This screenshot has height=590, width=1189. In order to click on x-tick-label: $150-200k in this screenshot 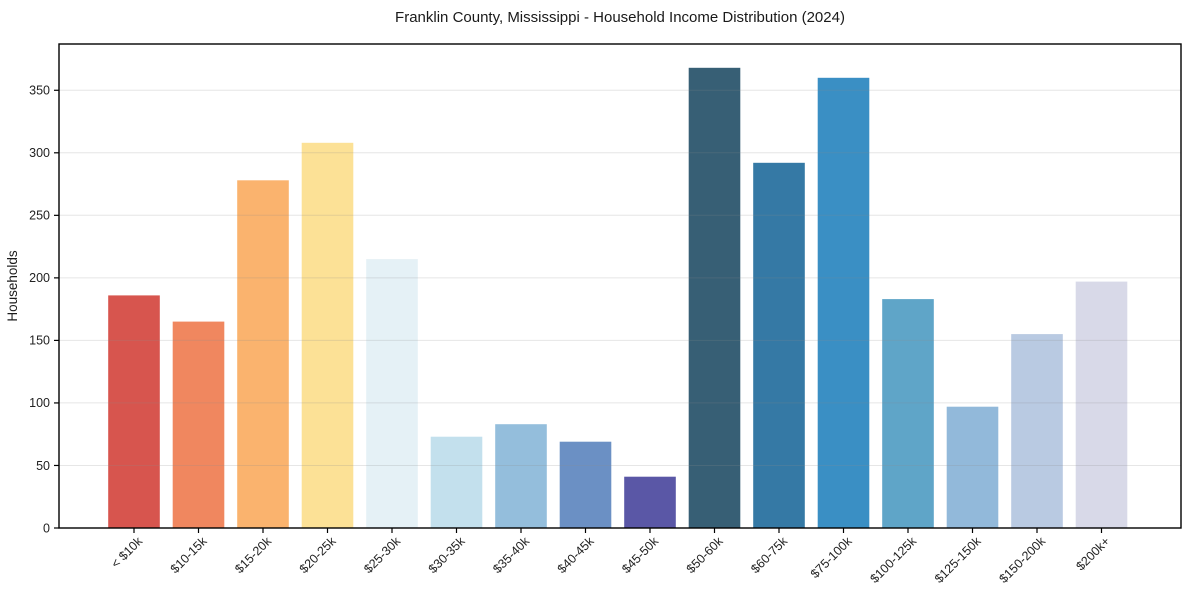, I will do `click(1022, 560)`.